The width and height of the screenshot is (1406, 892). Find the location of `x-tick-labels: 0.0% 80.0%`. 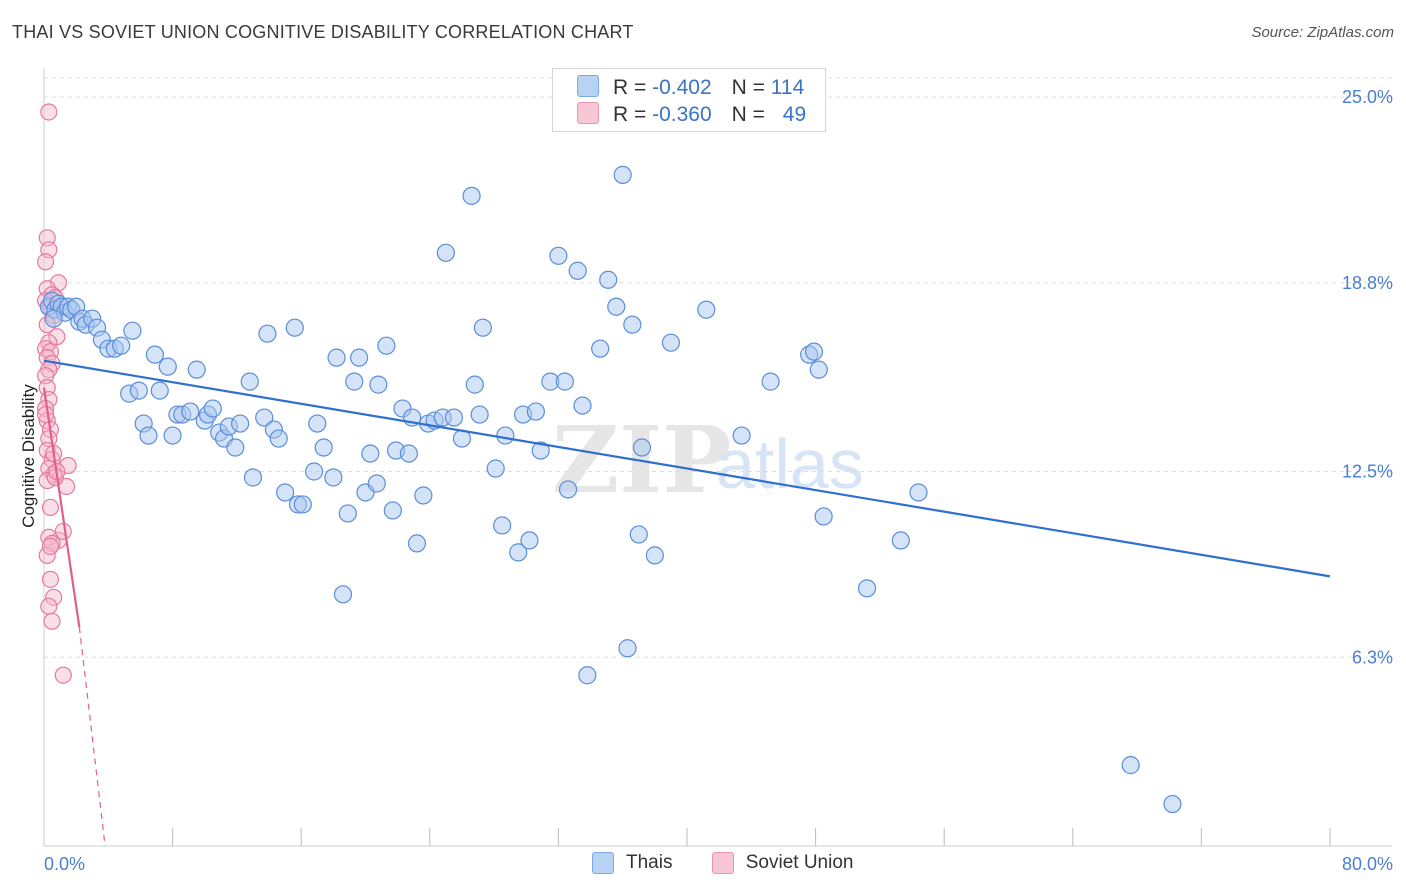

x-tick-labels: 0.0% 80.0% is located at coordinates (718, 864).